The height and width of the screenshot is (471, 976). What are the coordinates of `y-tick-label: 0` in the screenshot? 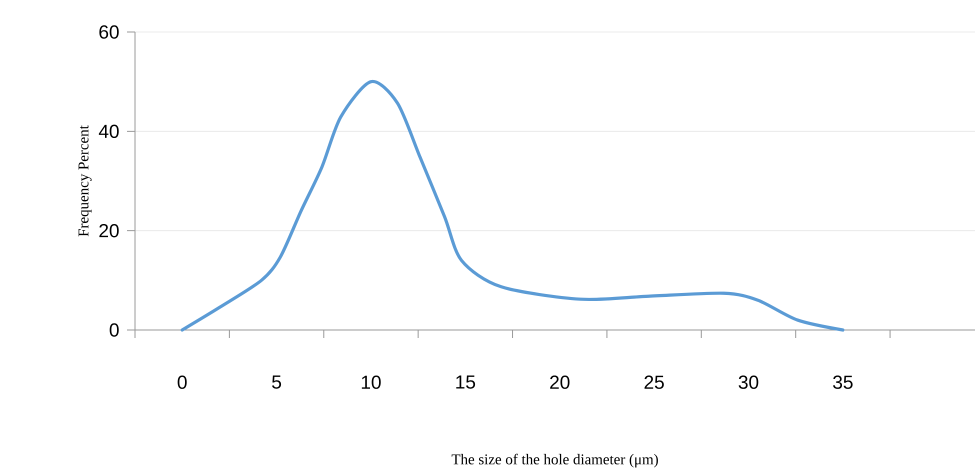 It's located at (114, 330).